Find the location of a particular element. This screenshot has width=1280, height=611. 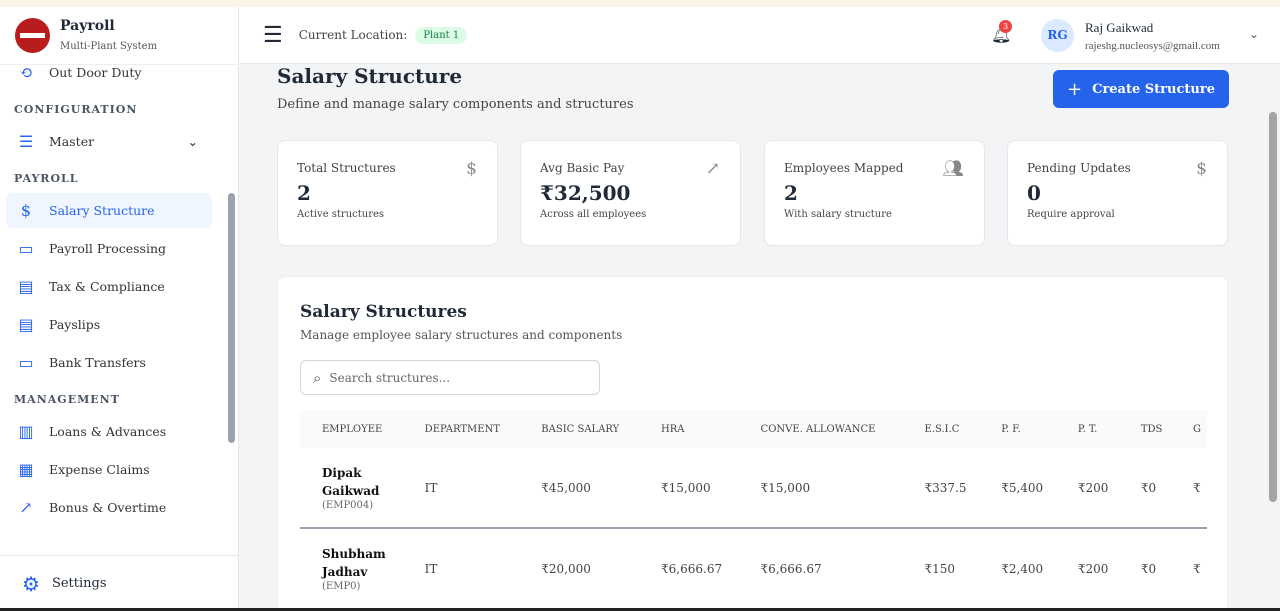

sidebar-scrollbar is located at coordinates (231, 313).